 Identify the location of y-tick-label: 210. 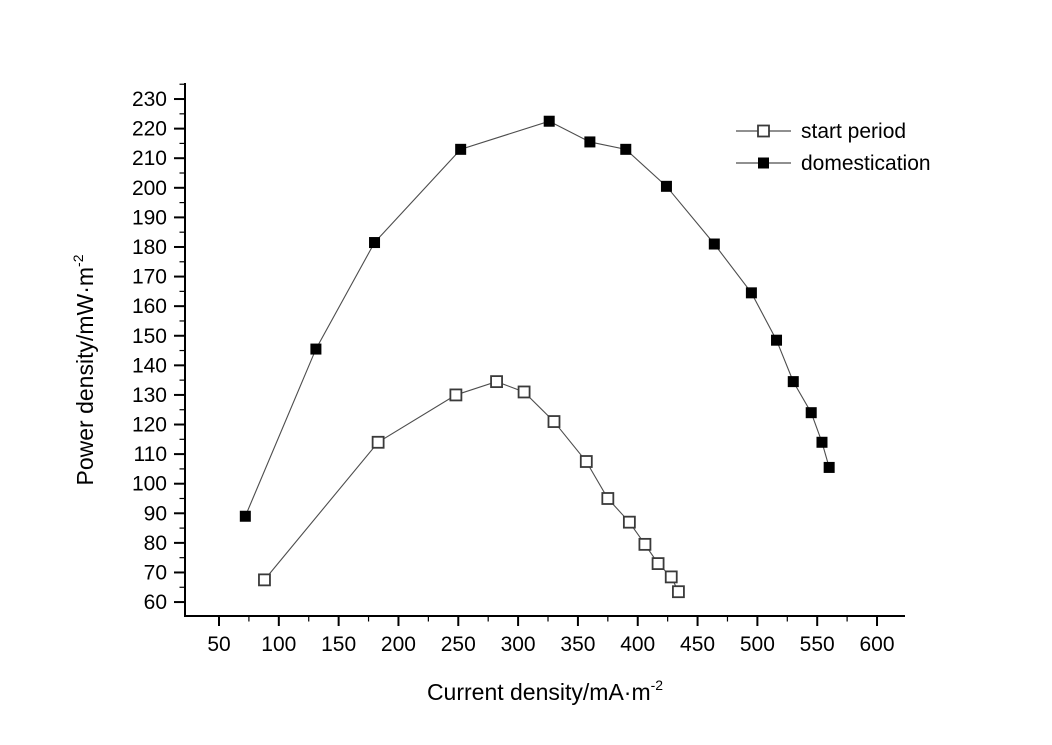
(149, 158).